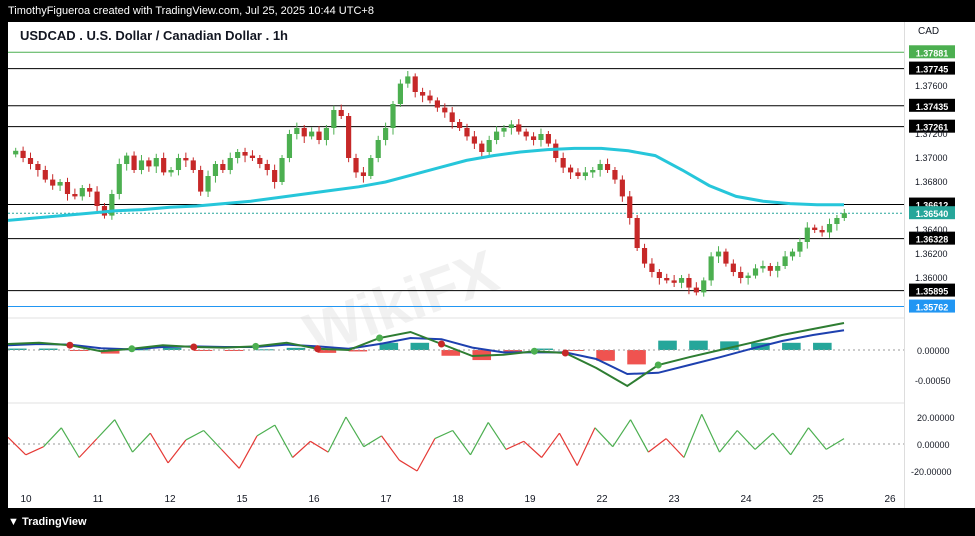 The image size is (975, 536). What do you see at coordinates (602, 499) in the screenshot?
I see `x-tick-8: 22` at bounding box center [602, 499].